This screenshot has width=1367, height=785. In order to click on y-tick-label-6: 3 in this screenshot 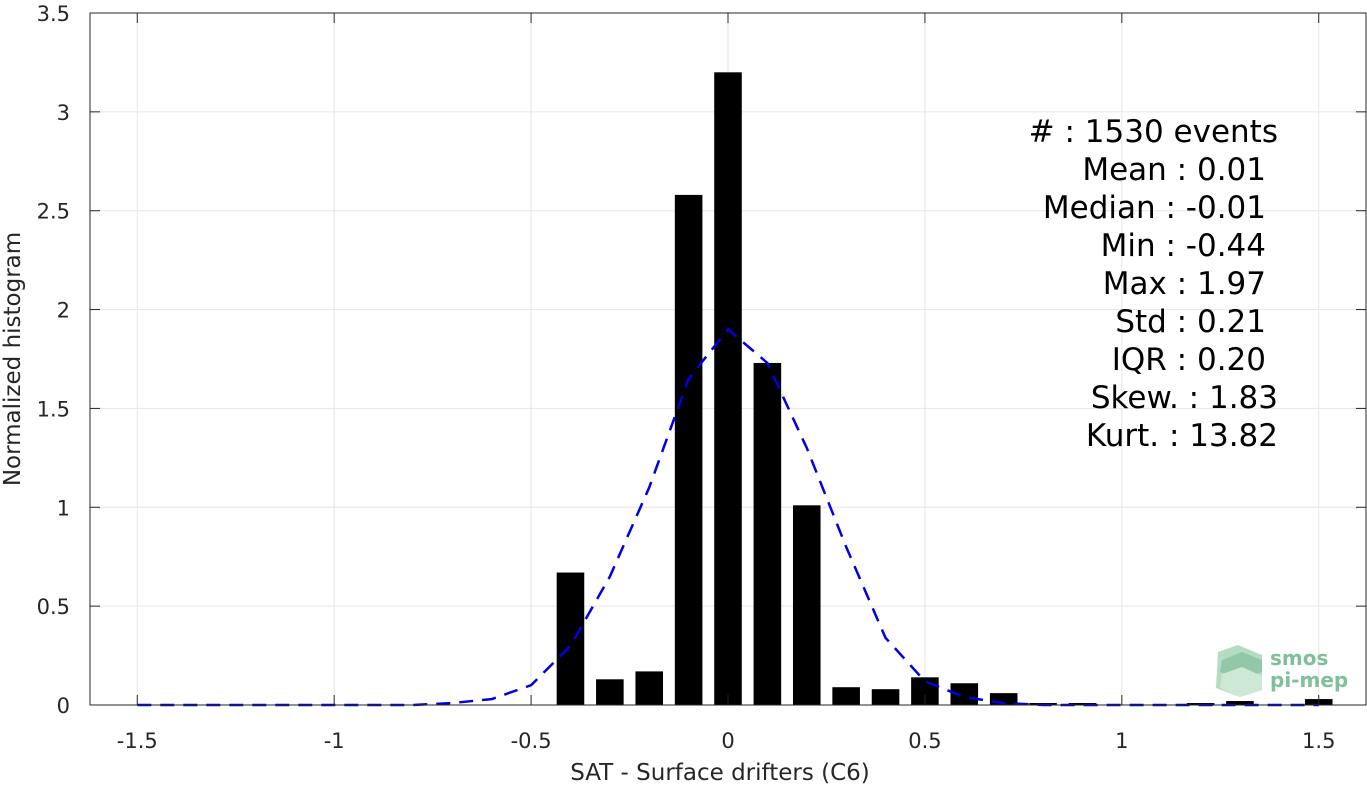, I will do `click(63, 113)`.